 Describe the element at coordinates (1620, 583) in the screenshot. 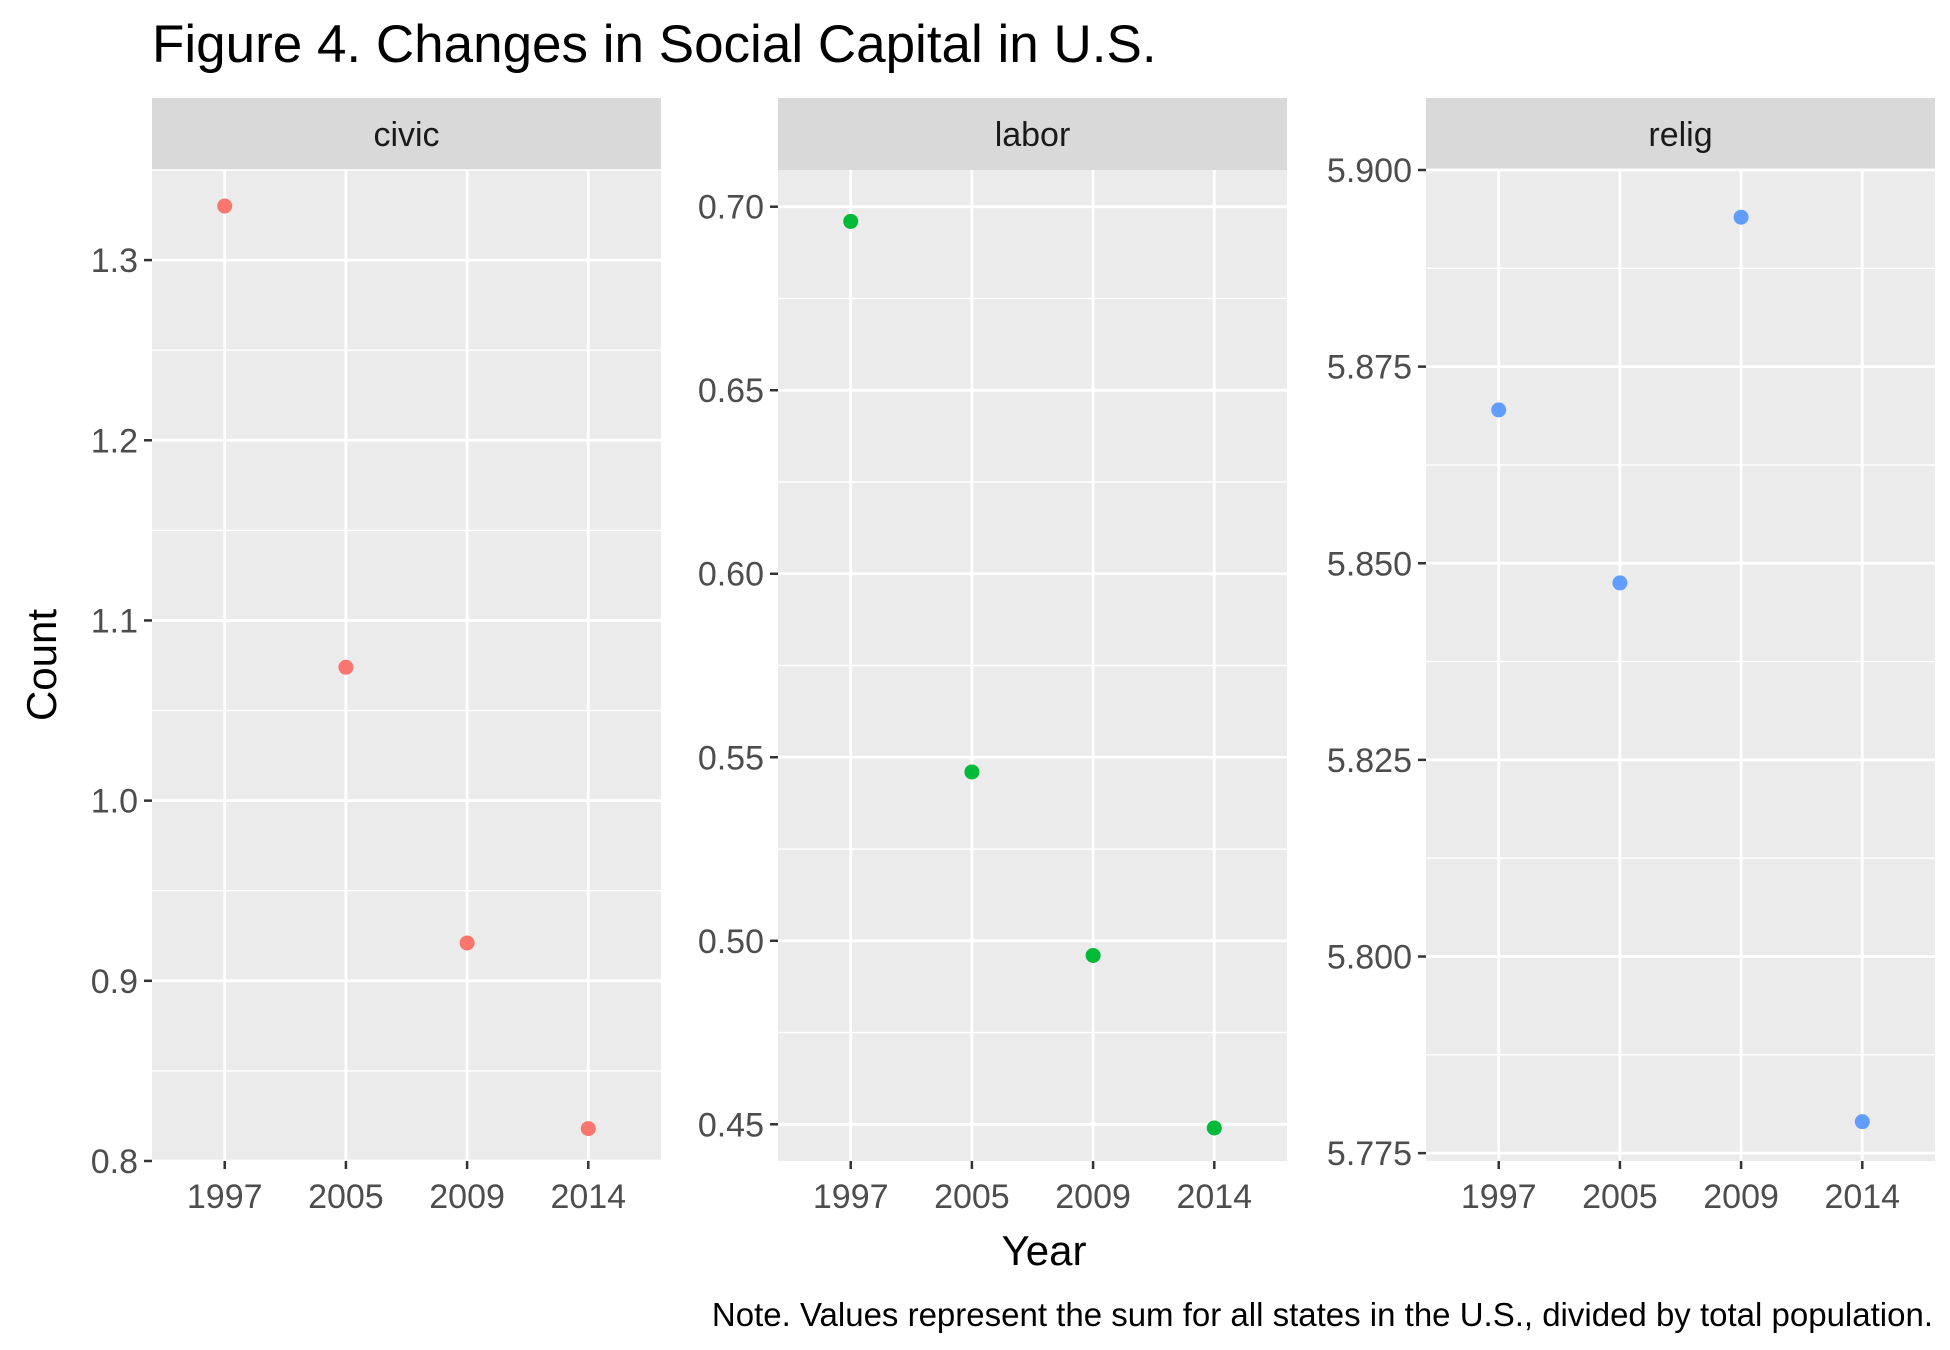

I see `data-point-relig-2005` at that location.